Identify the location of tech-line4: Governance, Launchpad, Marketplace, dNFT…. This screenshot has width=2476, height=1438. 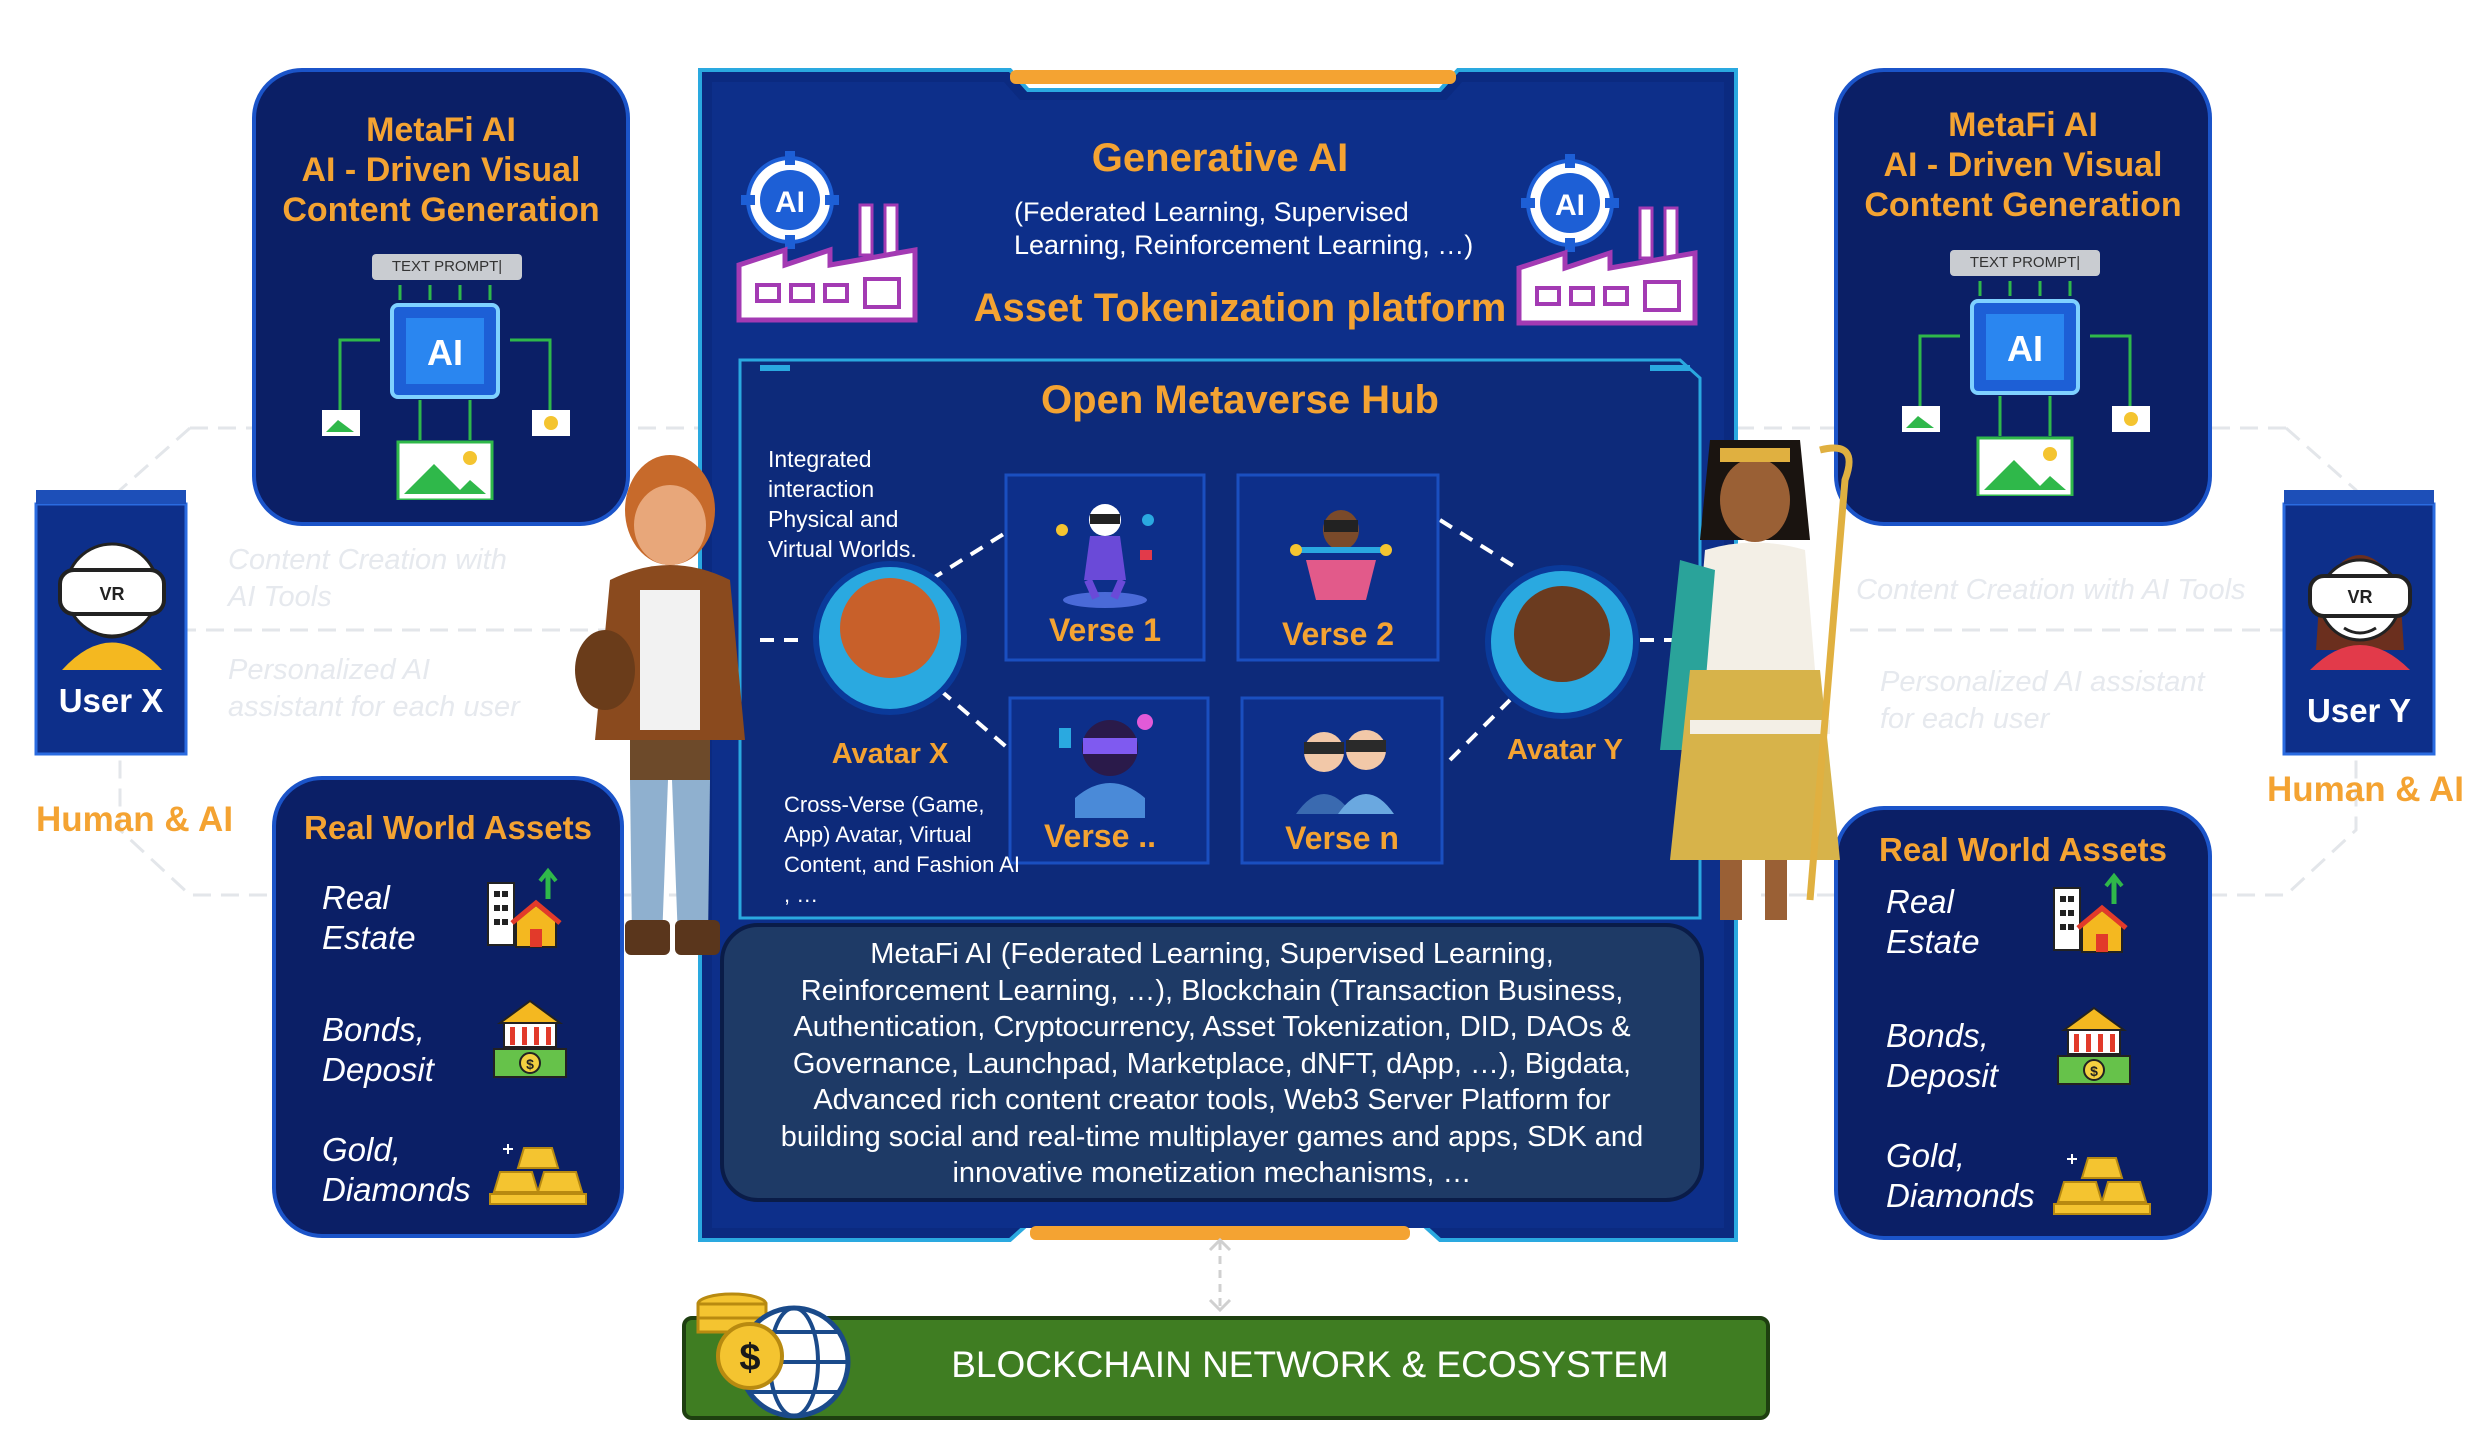
(1212, 1063).